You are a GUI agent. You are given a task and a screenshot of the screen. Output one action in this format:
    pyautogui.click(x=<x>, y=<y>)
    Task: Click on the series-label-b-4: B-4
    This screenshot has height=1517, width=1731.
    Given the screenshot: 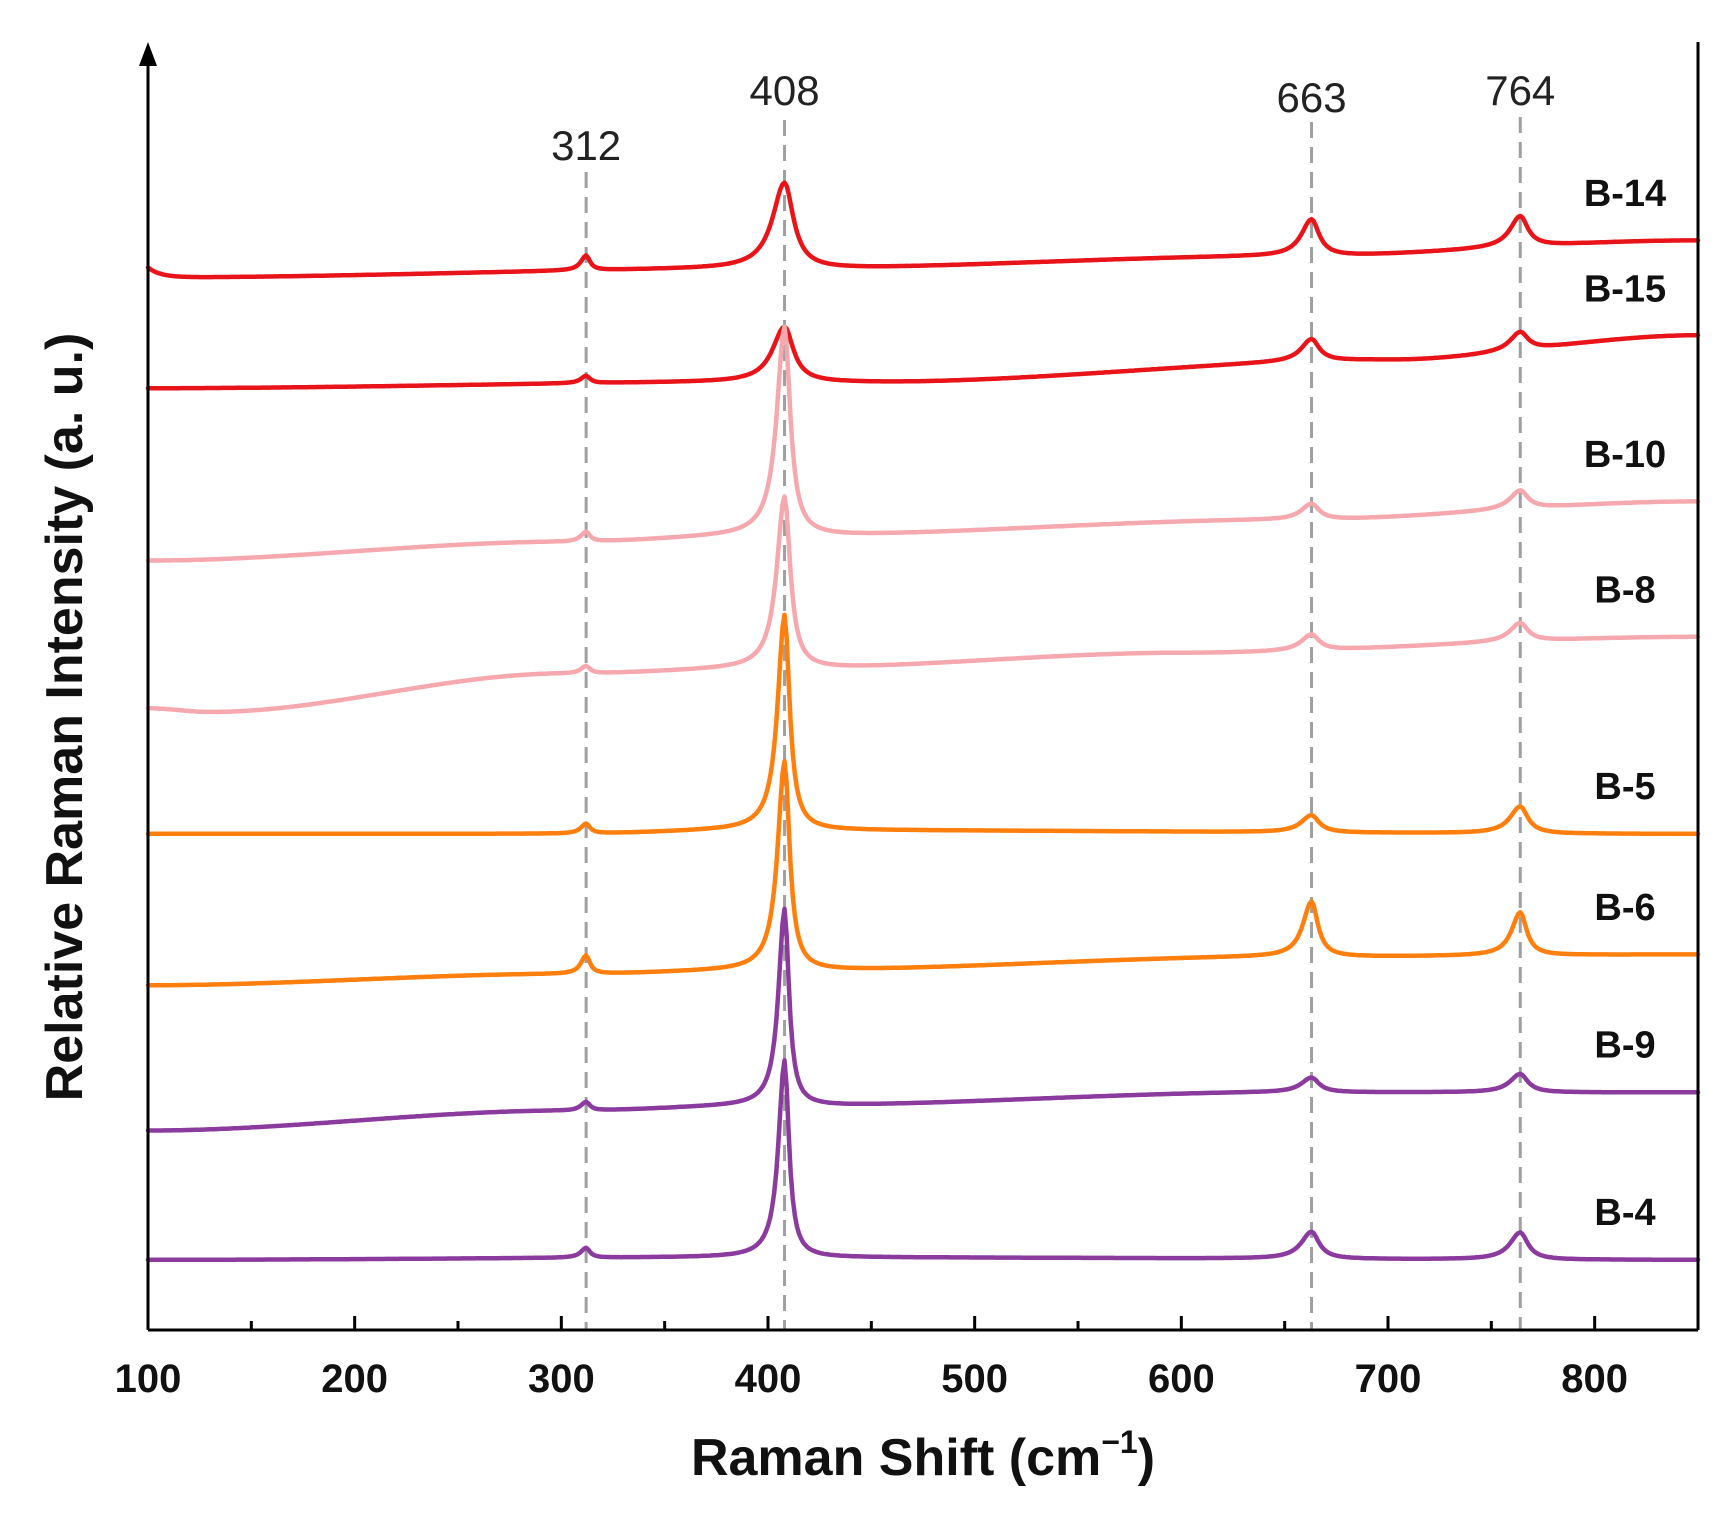 What is the action you would take?
    pyautogui.click(x=1624, y=1213)
    